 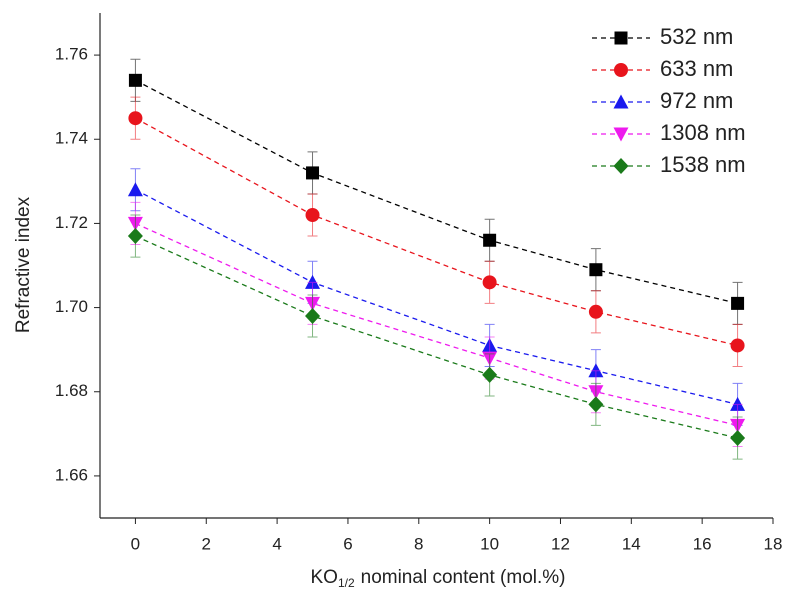 What do you see at coordinates (71, 306) in the screenshot?
I see `y-tick-label: 1.70` at bounding box center [71, 306].